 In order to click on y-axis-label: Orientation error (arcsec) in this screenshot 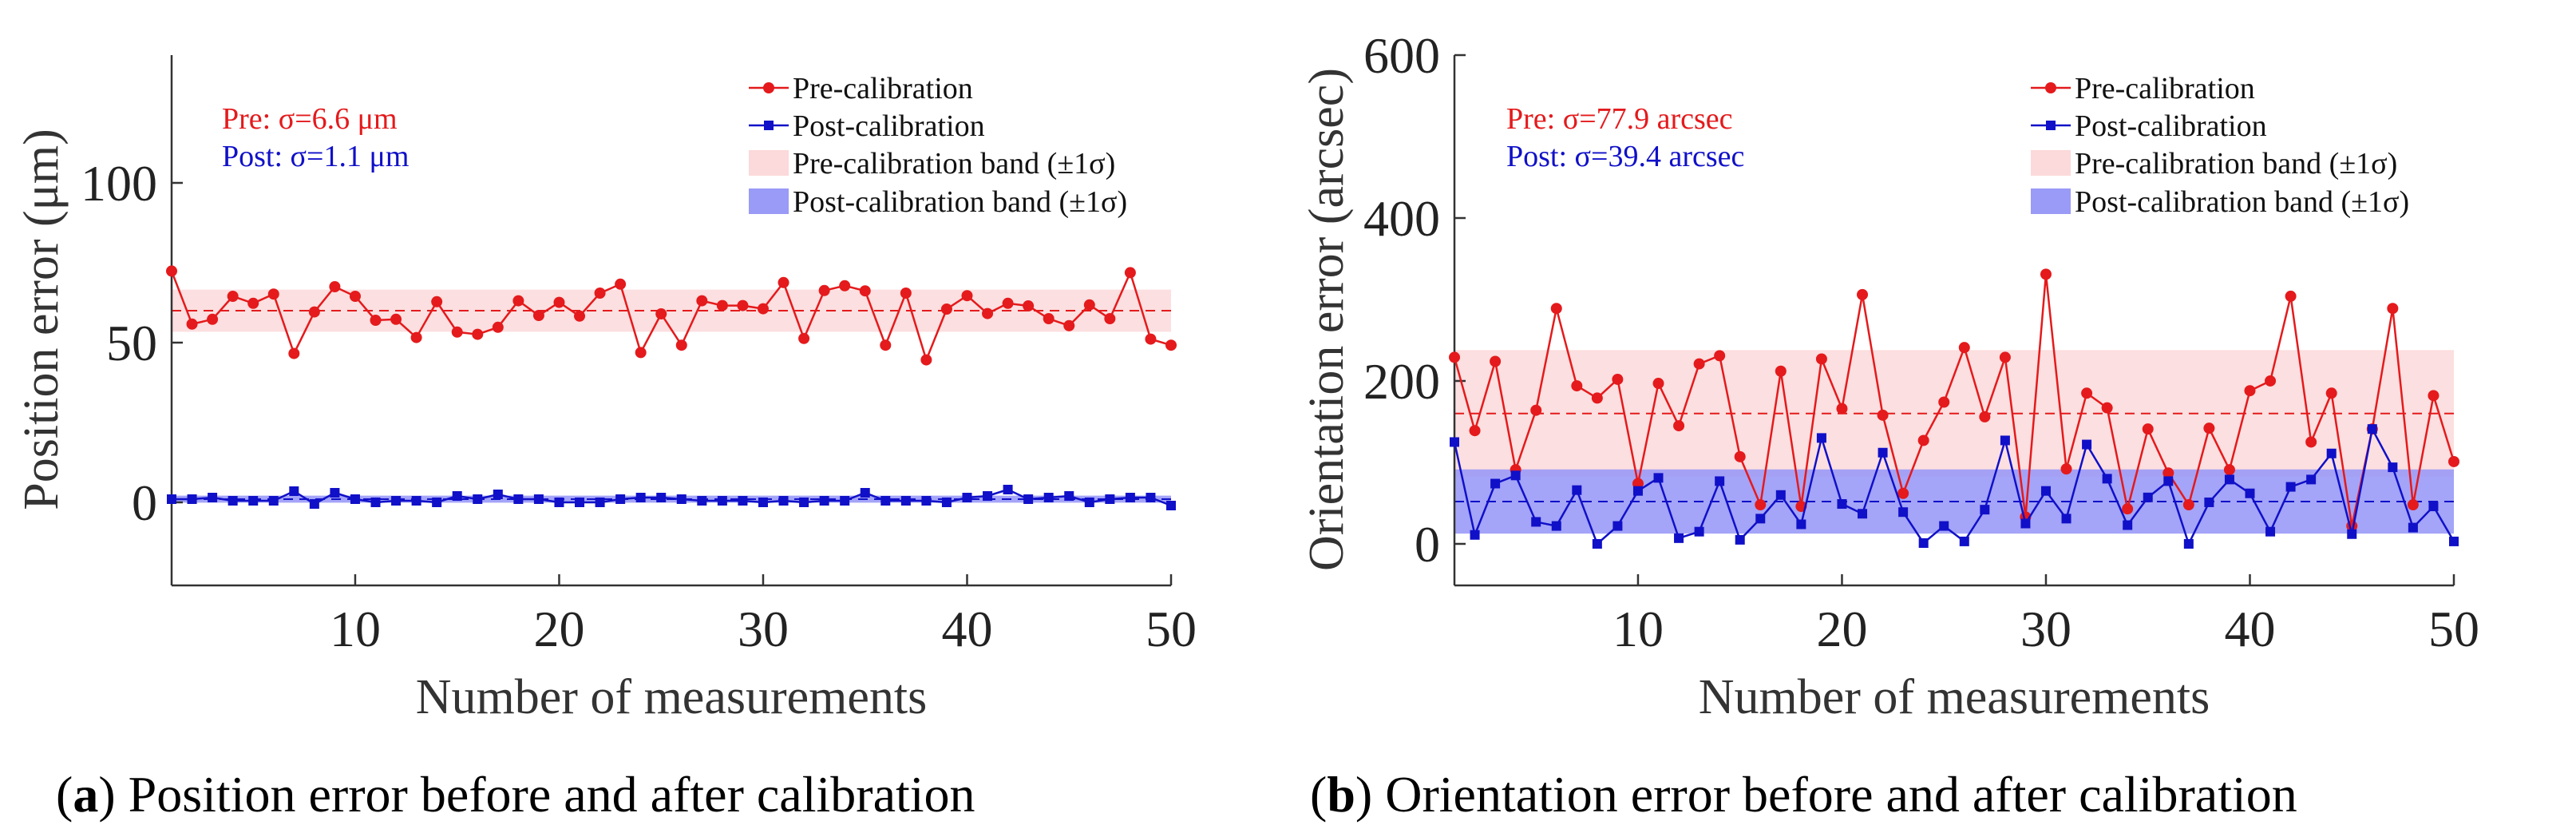, I will do `click(1327, 319)`.